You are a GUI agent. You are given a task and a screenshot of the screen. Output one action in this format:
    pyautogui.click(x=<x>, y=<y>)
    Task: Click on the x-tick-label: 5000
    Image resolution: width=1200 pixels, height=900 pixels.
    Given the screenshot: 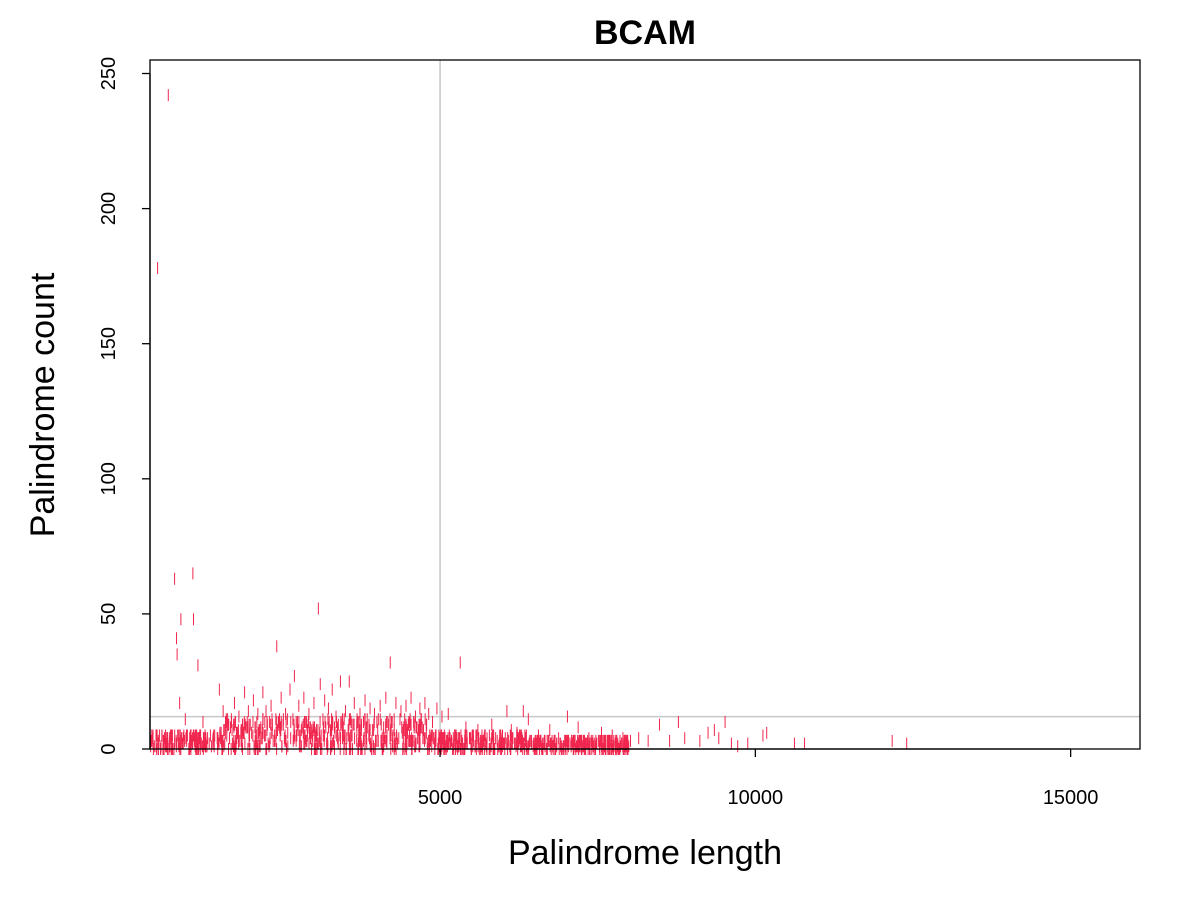 What is the action you would take?
    pyautogui.click(x=440, y=798)
    